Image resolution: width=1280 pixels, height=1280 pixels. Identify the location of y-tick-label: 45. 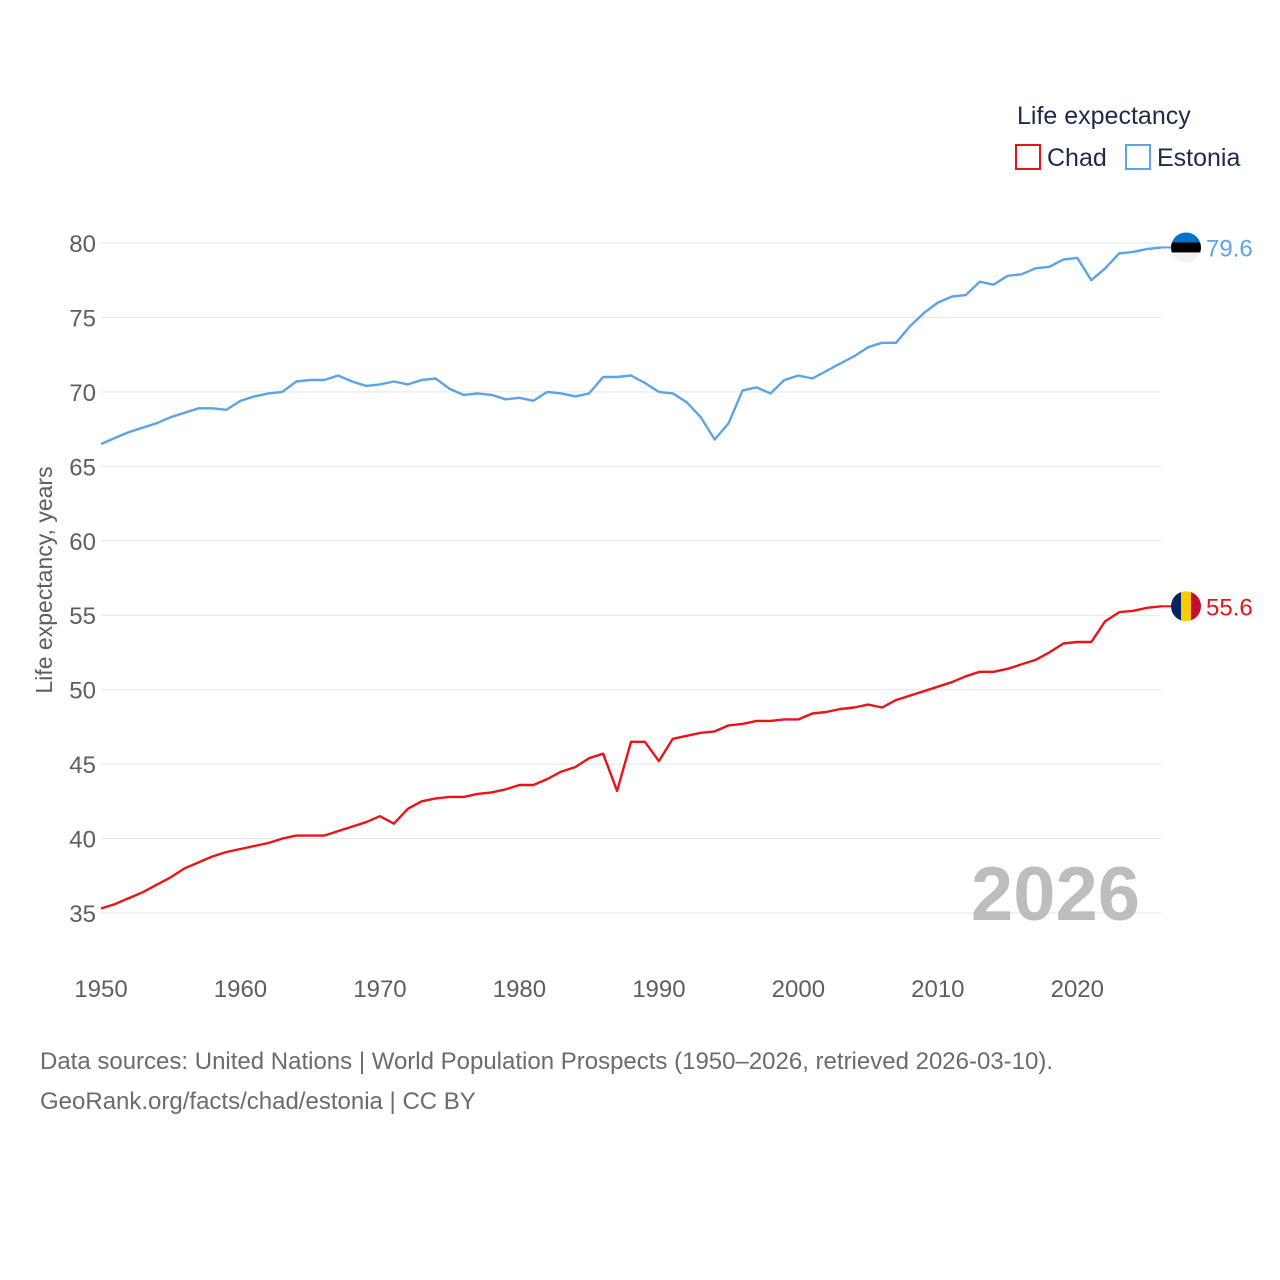
(82, 765).